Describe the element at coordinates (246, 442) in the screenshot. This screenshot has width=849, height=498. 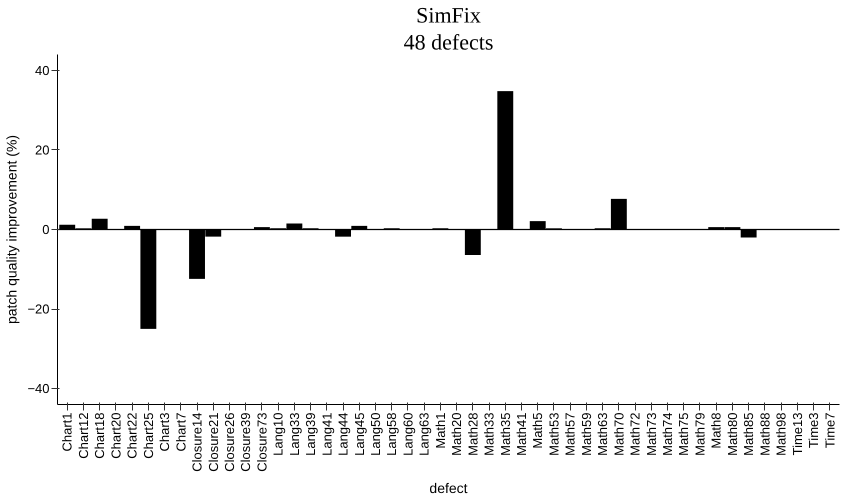
I see `x-tick-label: Closure39` at that location.